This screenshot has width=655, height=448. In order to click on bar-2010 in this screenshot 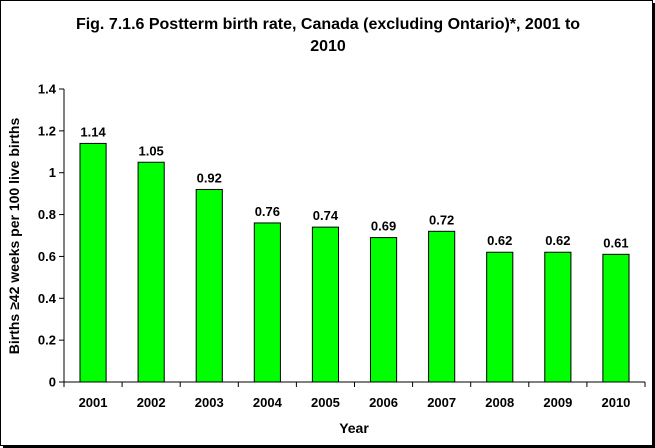, I will do `click(616, 318)`.